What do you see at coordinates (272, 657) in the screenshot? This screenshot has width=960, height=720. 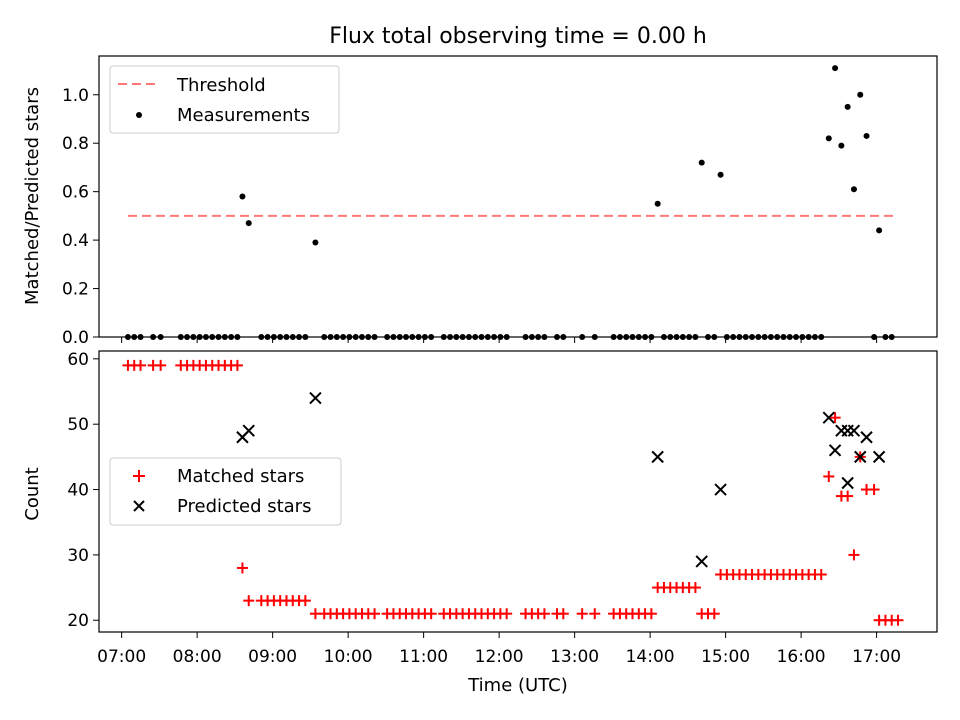 I see `x-tick-label: 09:00` at bounding box center [272, 657].